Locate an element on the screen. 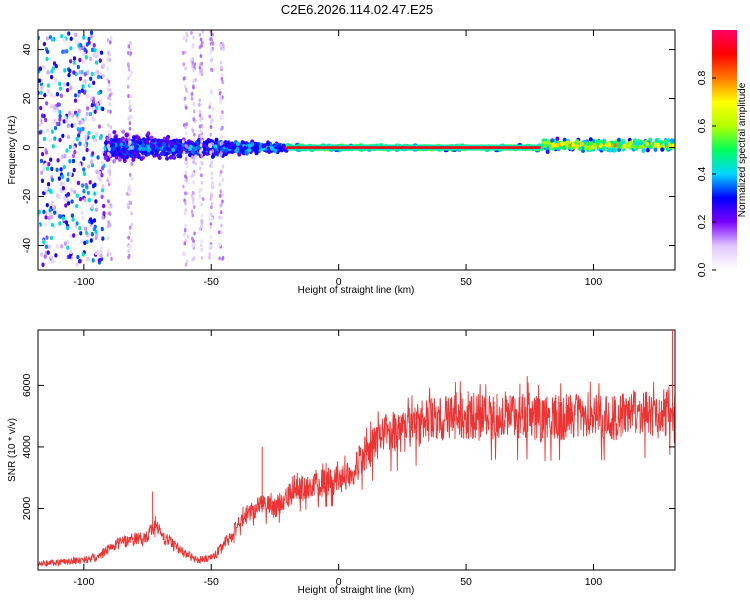  colorbar-tick-label: 0.4 is located at coordinates (702, 174).